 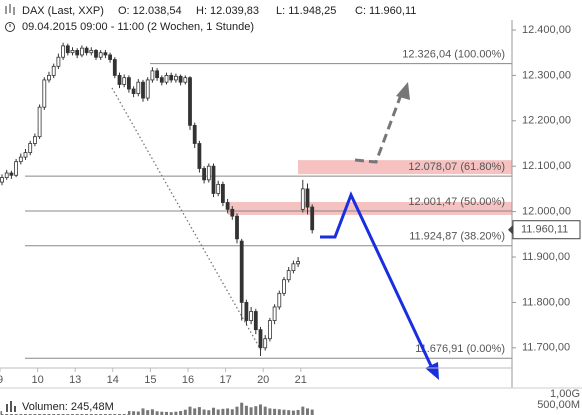 I want to click on x-tick-label: 16, so click(x=188, y=380).